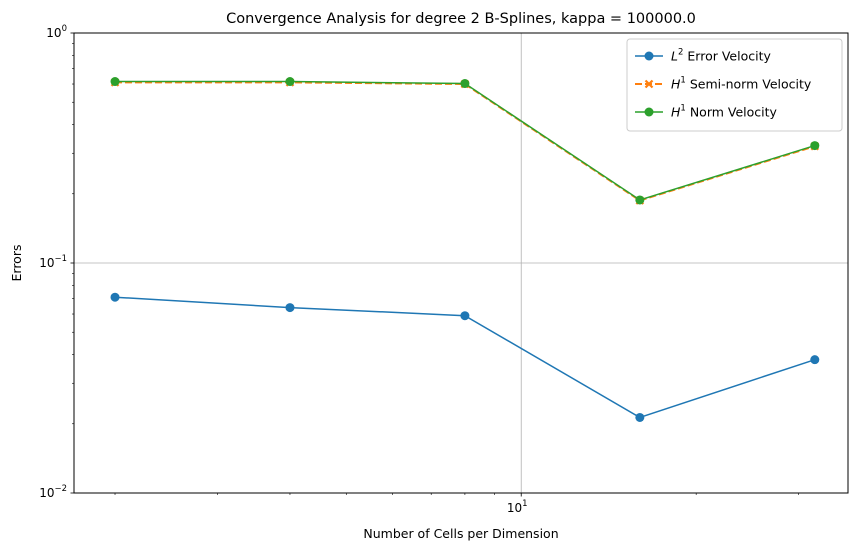  I want to click on legend-item-2: H1 Semi-norm Velocity, so click(723, 84).